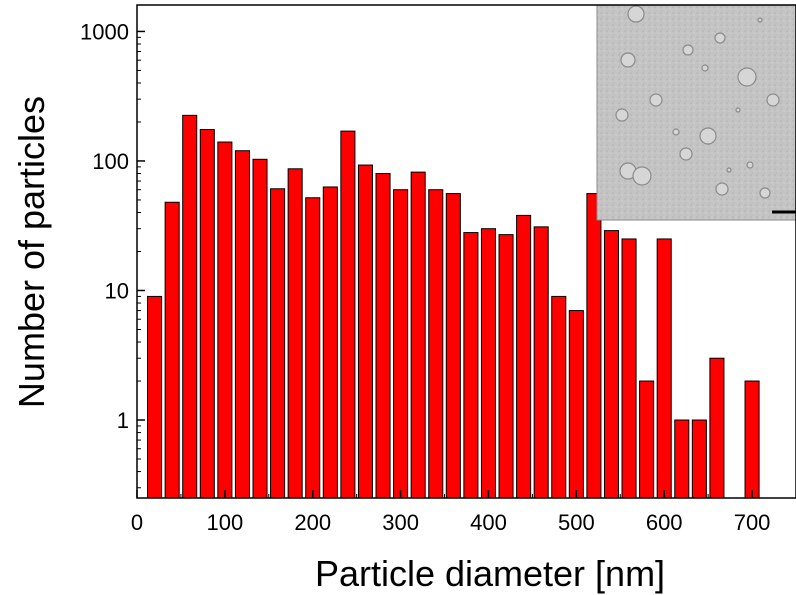 Image resolution: width=796 pixels, height=595 pixels. I want to click on y-axis-title: Number of particles, so click(31, 252).